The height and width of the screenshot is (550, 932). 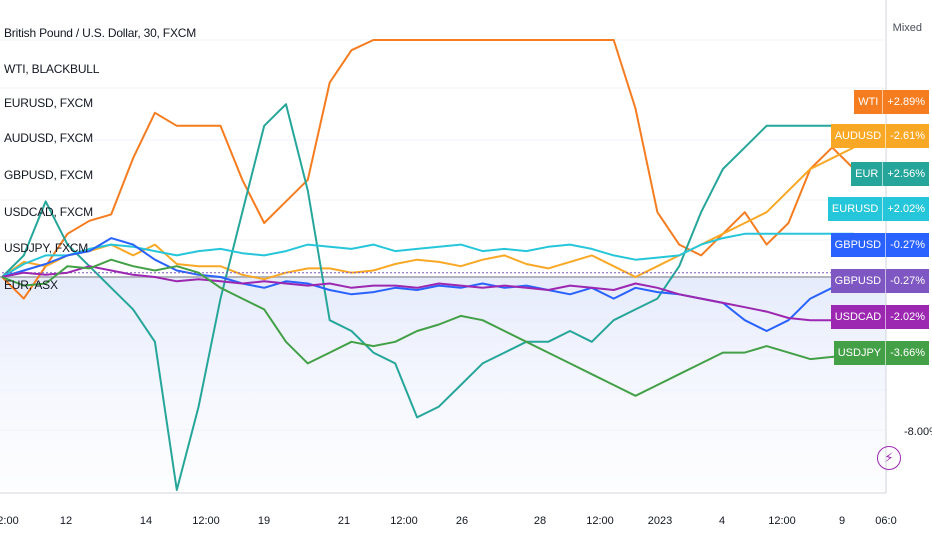 I want to click on price-tag-value: +2.89%, so click(x=905, y=102).